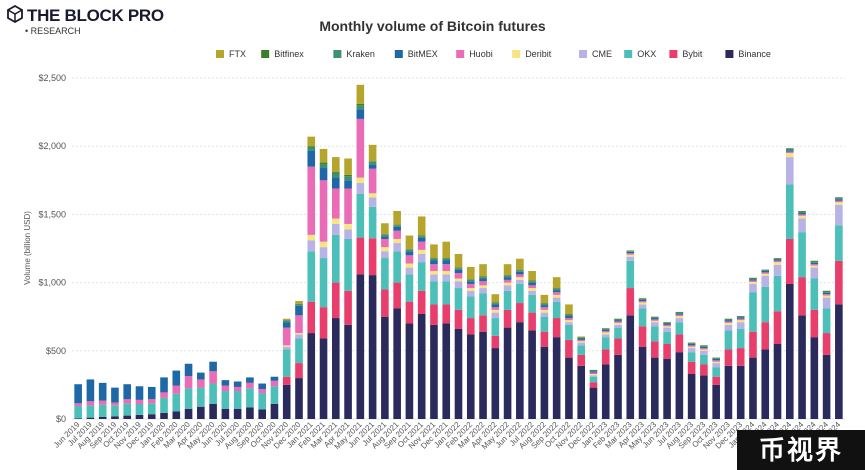 Image resolution: width=865 pixels, height=470 pixels. Describe the element at coordinates (432, 26) in the screenshot. I see `chart-title: Monthly volume of Bitcoin futures` at that location.